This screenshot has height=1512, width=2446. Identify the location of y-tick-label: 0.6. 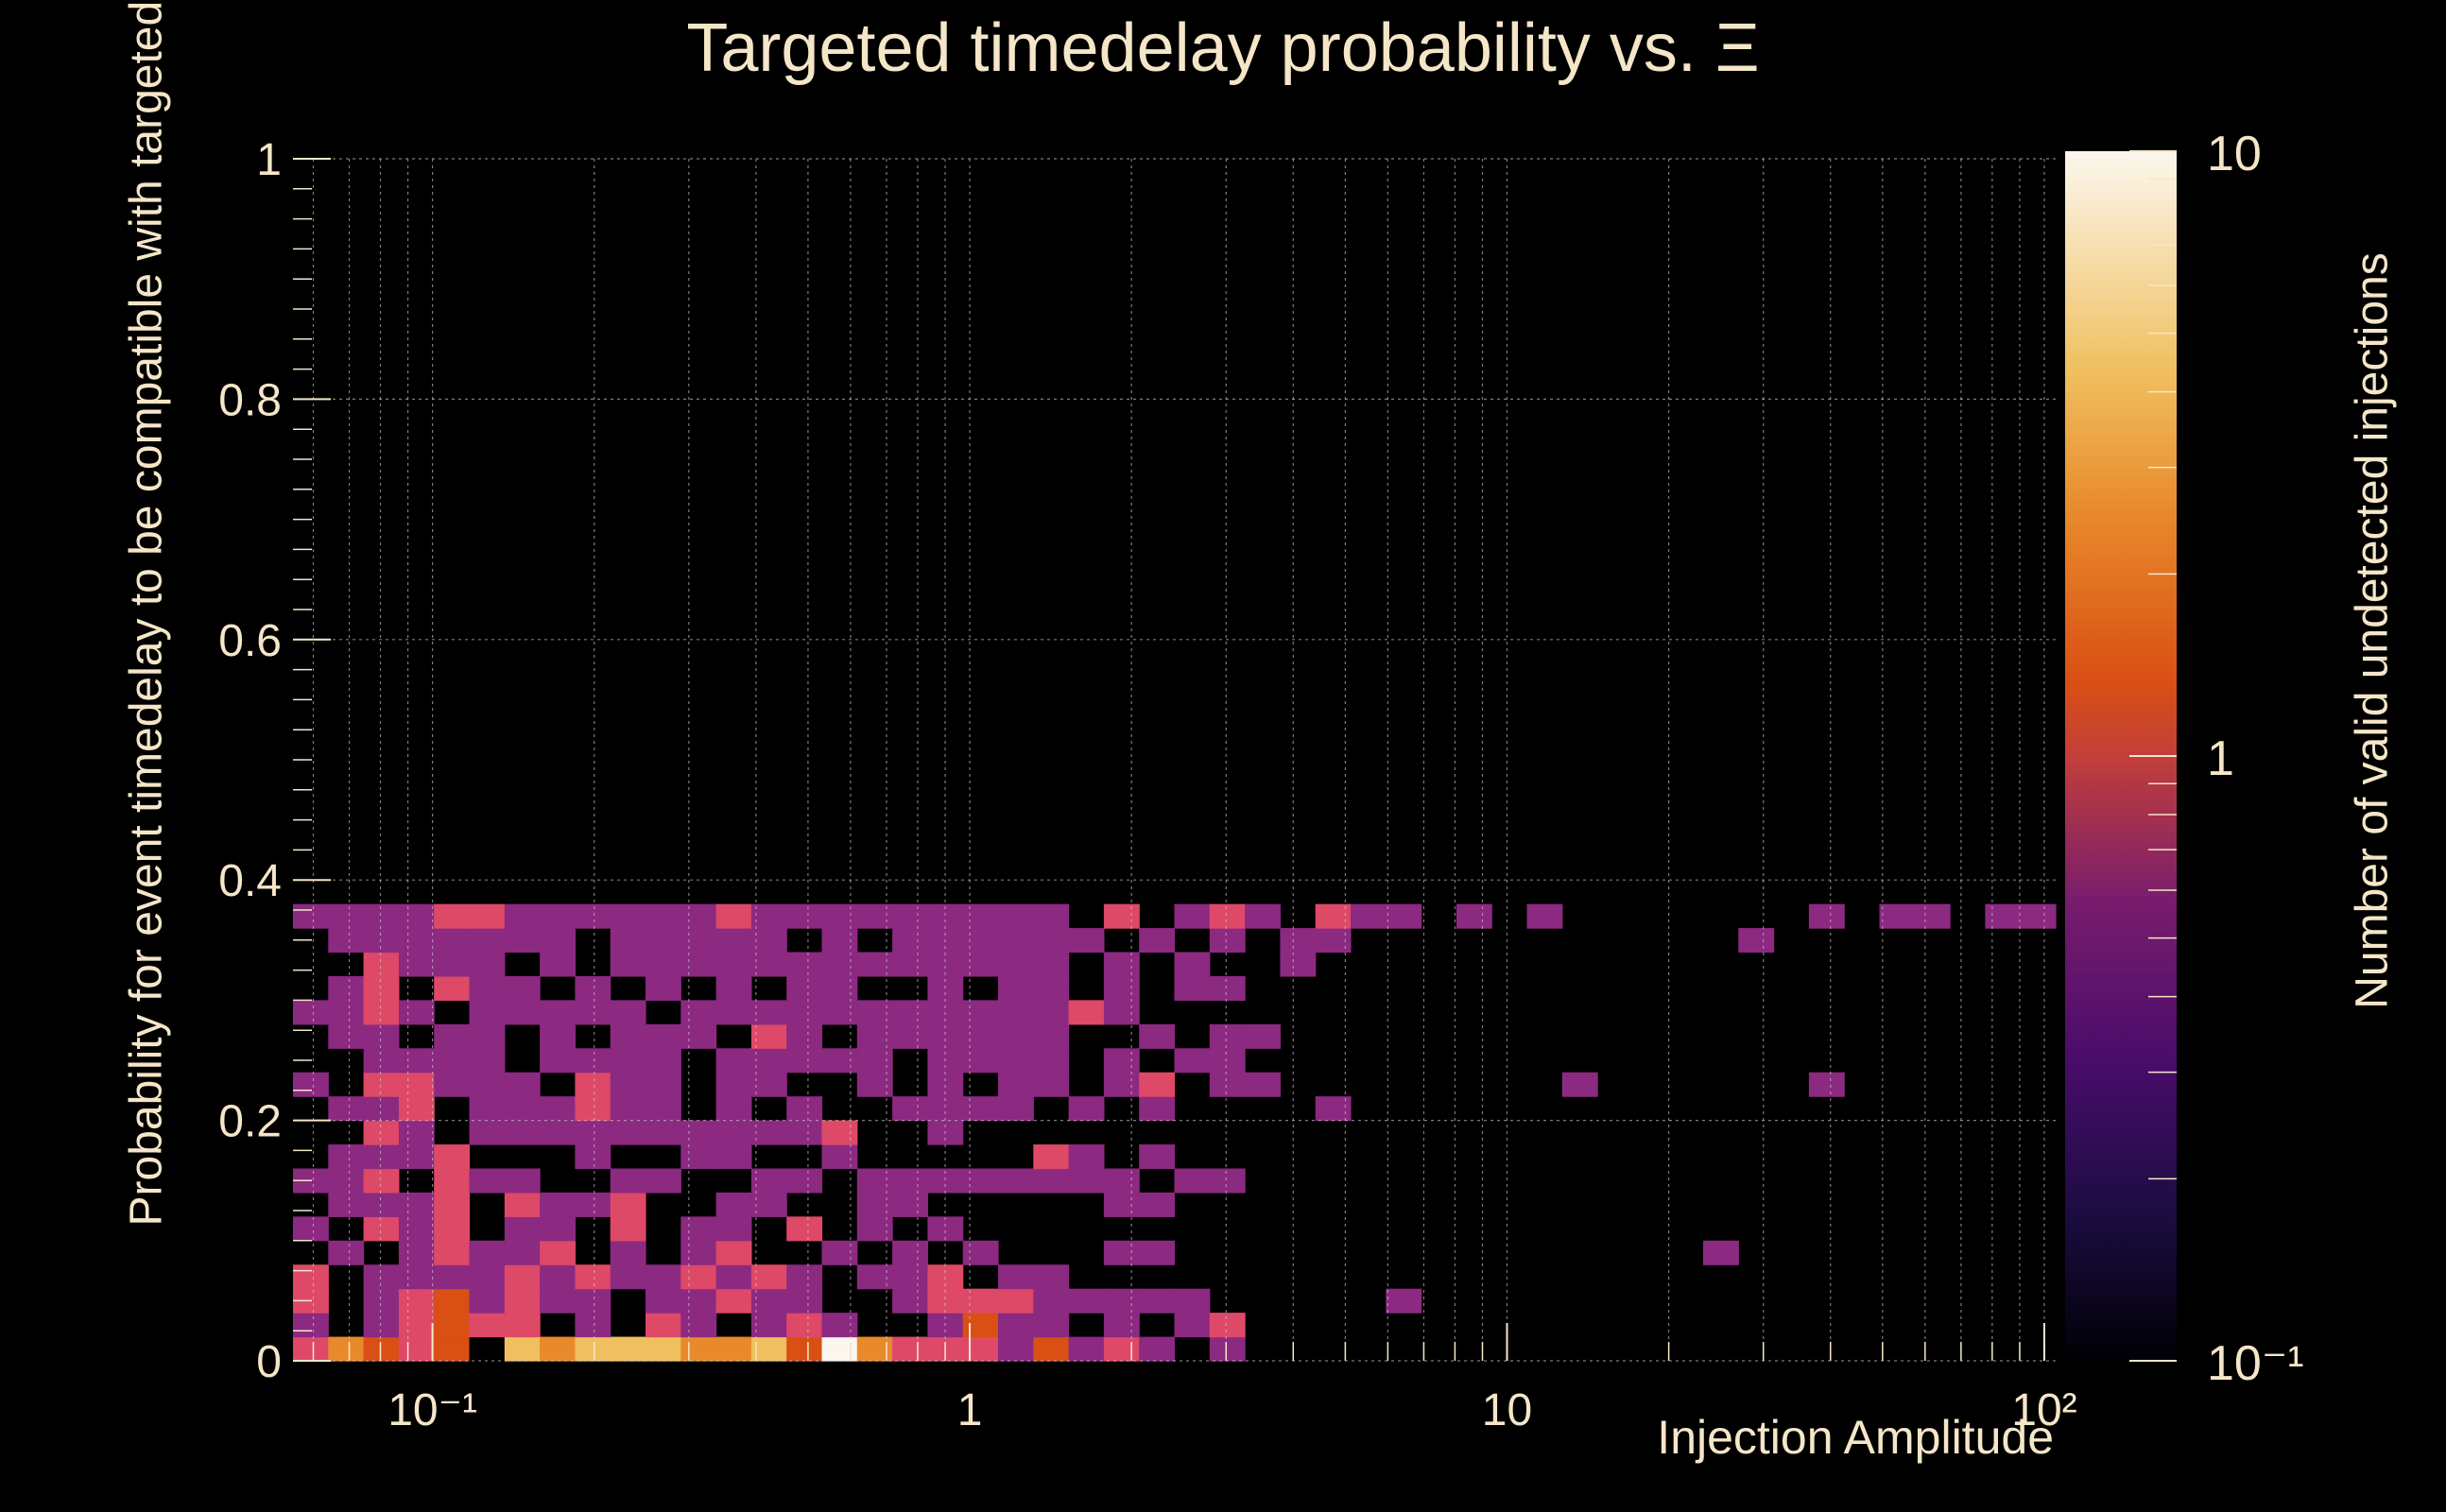
(250, 641).